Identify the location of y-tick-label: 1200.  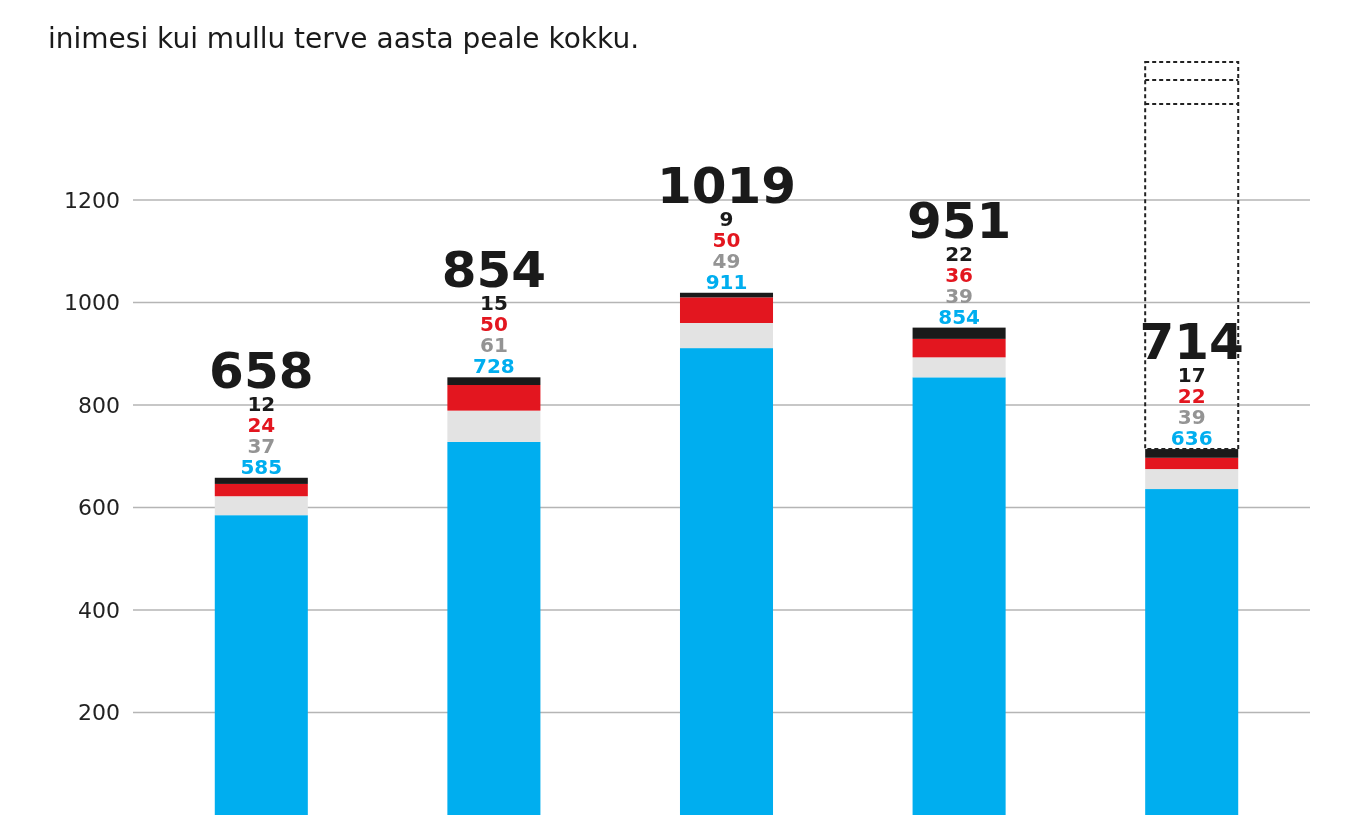
(92, 200).